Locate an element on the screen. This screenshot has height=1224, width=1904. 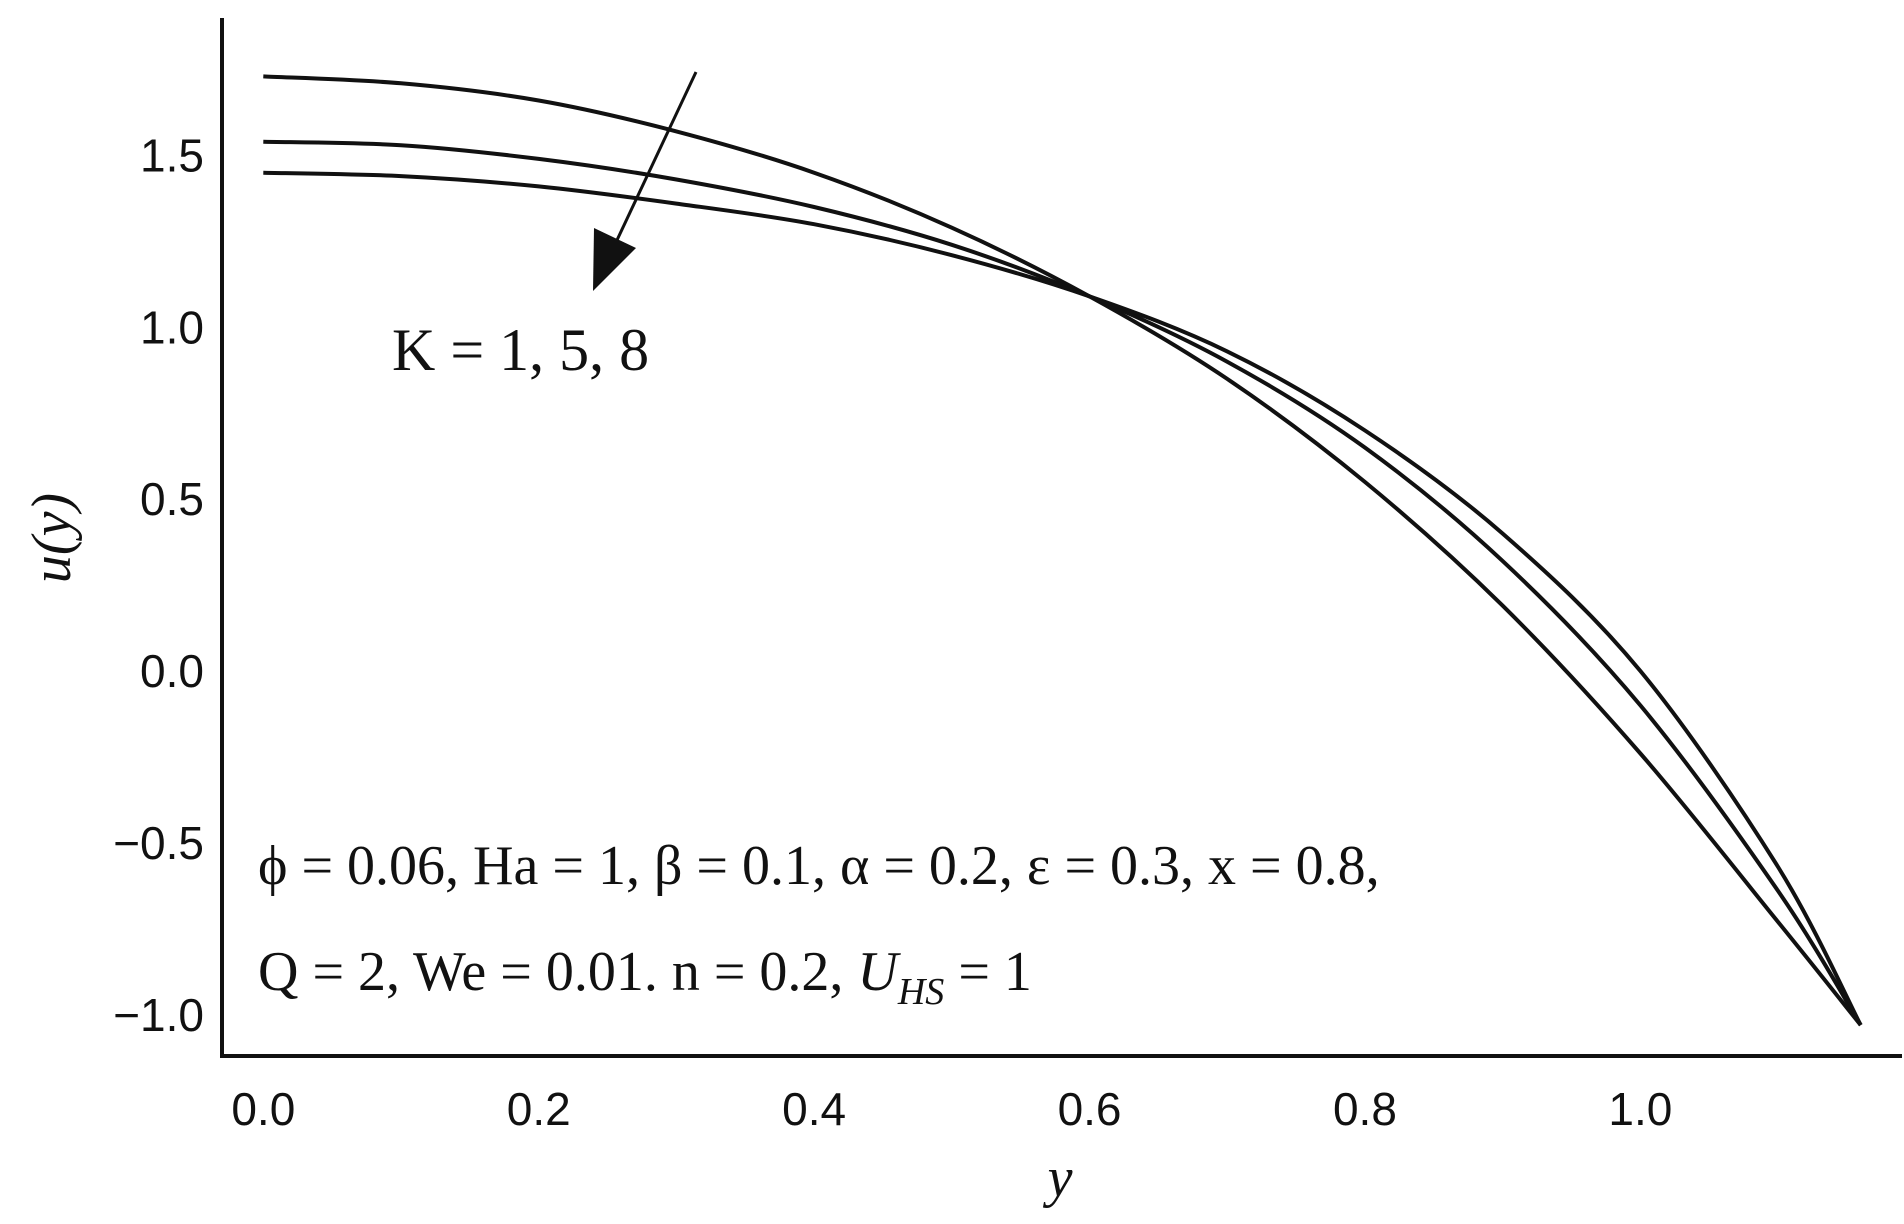
annotation-params-subscript: HS is located at coordinates (920, 992).